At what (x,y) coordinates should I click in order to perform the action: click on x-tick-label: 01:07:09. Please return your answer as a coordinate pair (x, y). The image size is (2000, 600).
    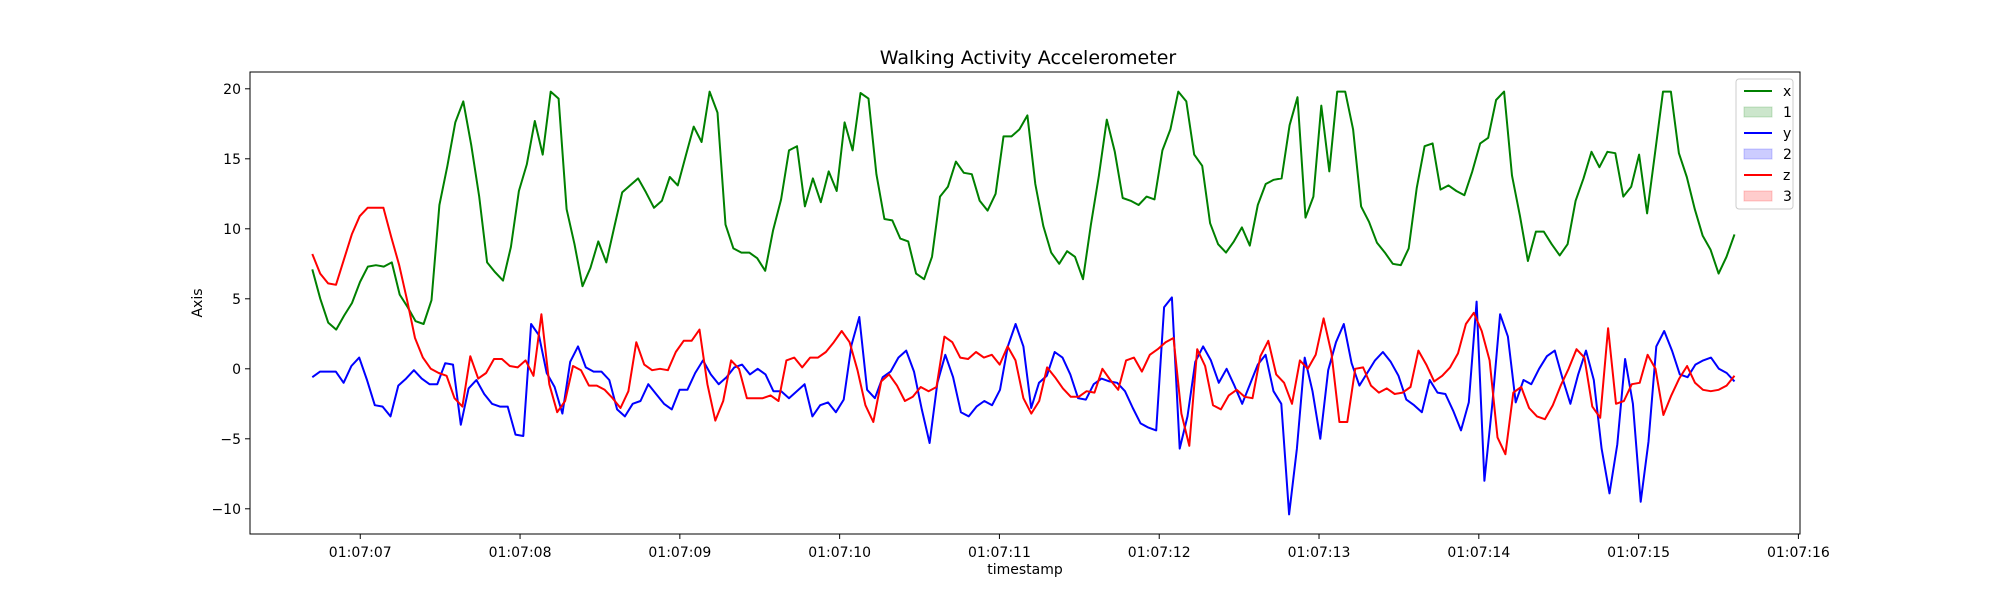
    Looking at the image, I should click on (679, 553).